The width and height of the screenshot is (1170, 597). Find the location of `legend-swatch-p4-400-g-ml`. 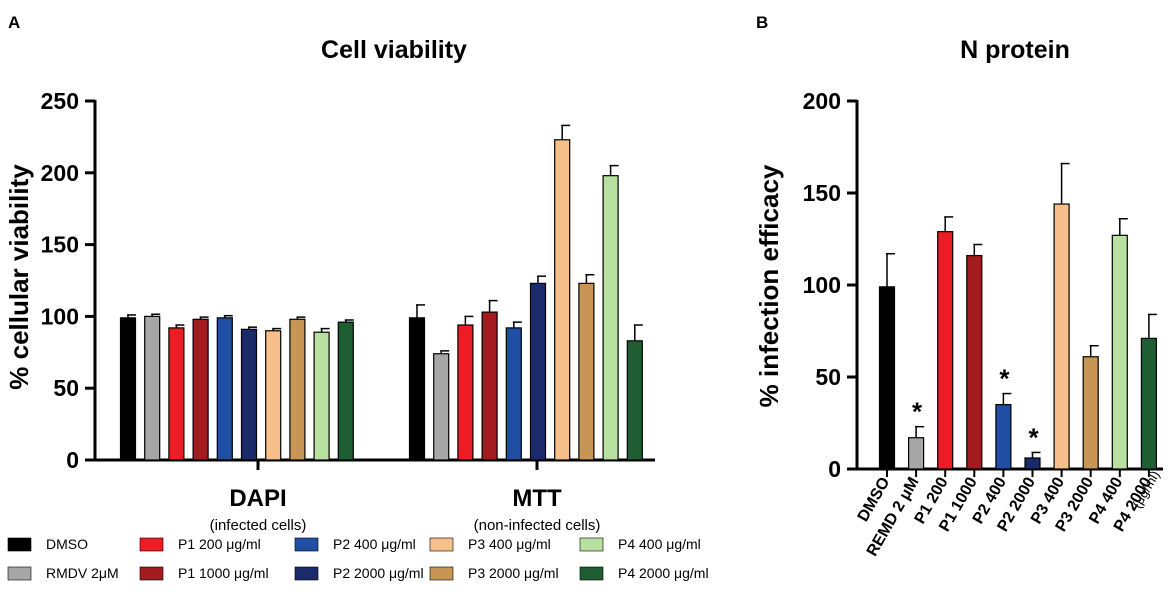

legend-swatch-p4-400-g-ml is located at coordinates (591, 544).